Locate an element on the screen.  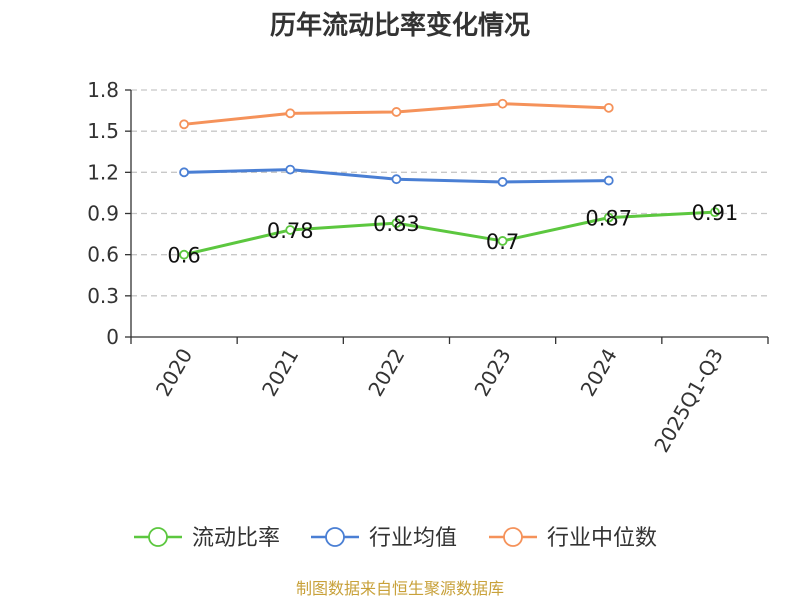
data-label: 0.78 is located at coordinates (290, 231).